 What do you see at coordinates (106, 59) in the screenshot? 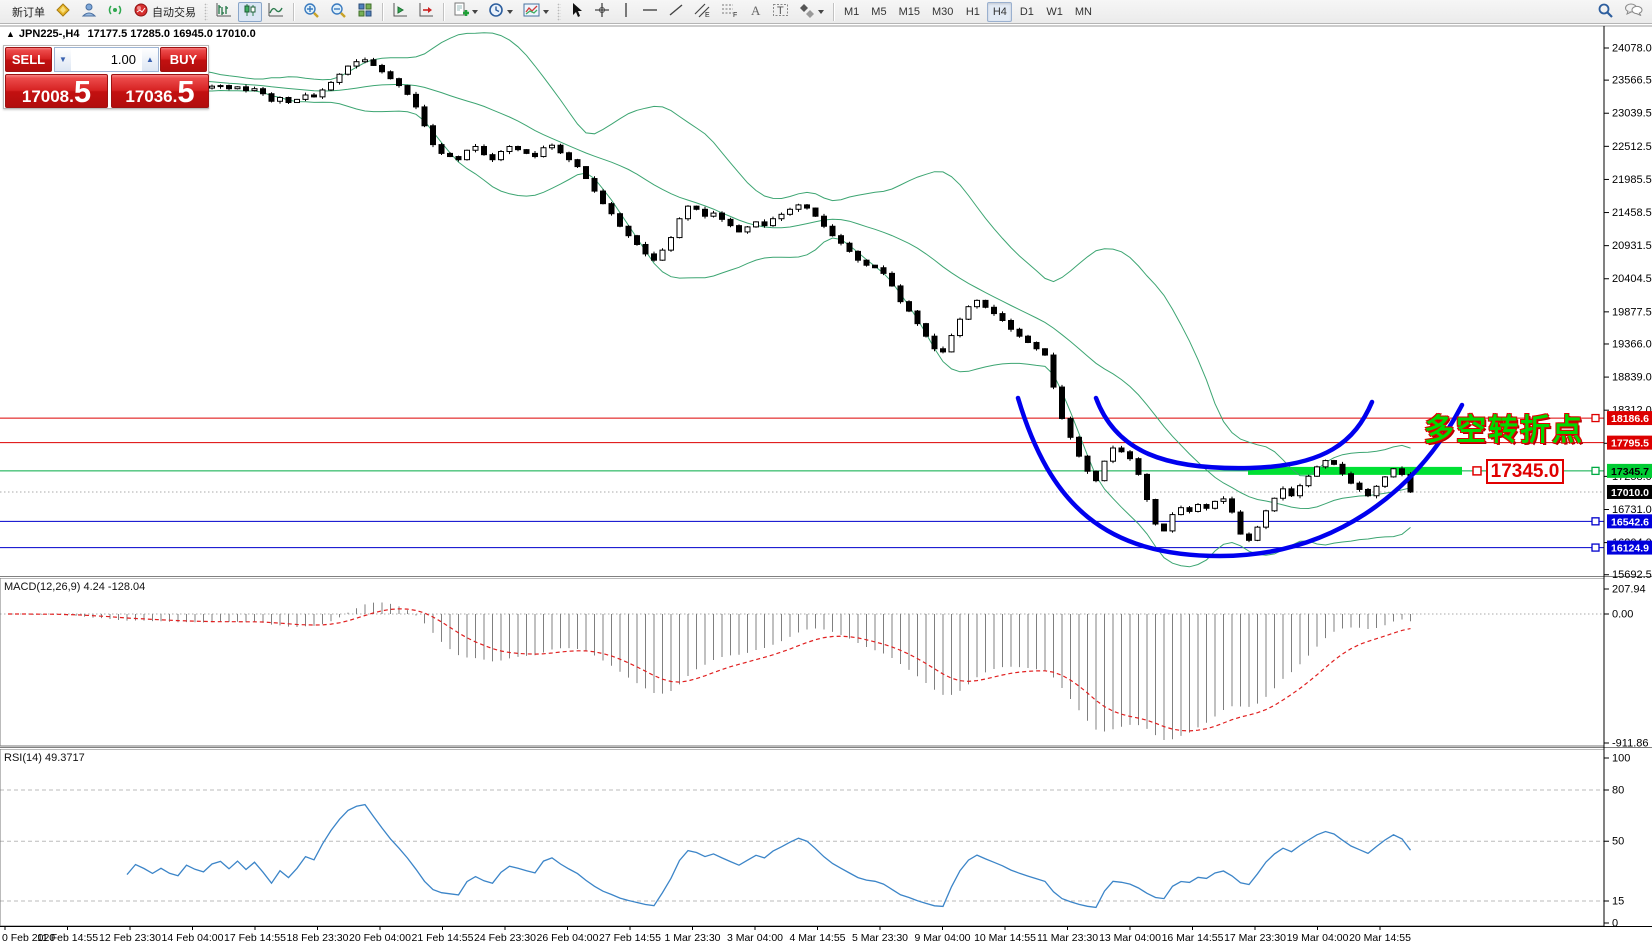
I see `volume-input` at bounding box center [106, 59].